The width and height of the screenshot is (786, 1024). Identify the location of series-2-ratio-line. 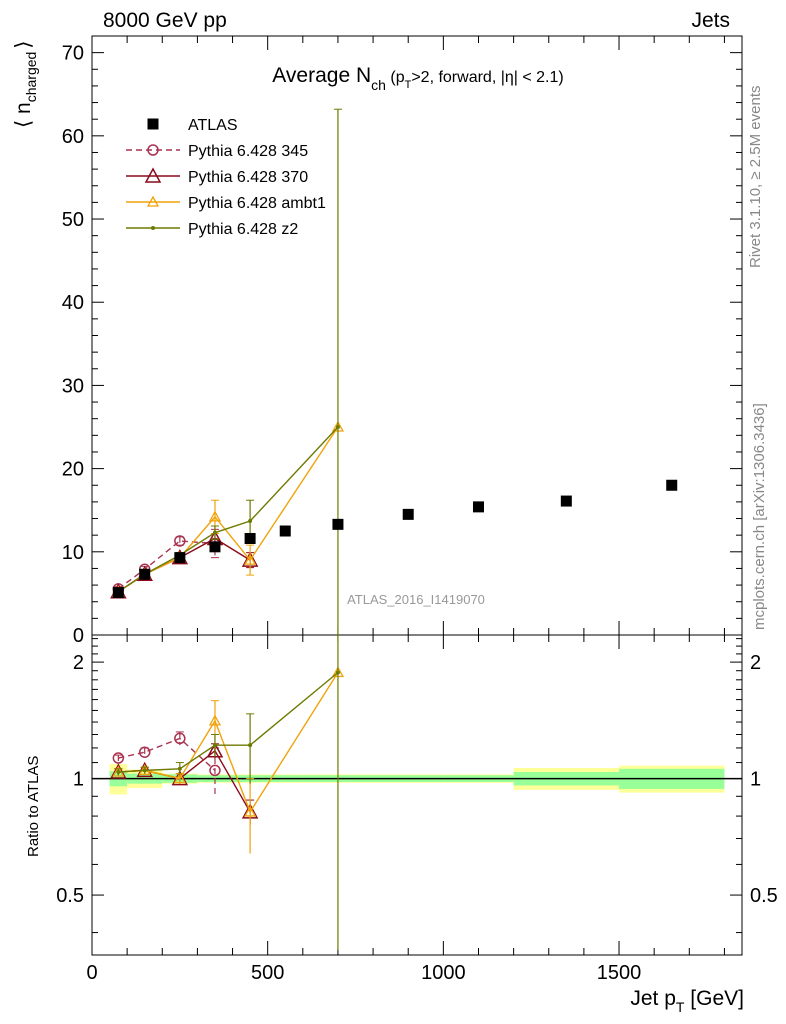
(228, 743).